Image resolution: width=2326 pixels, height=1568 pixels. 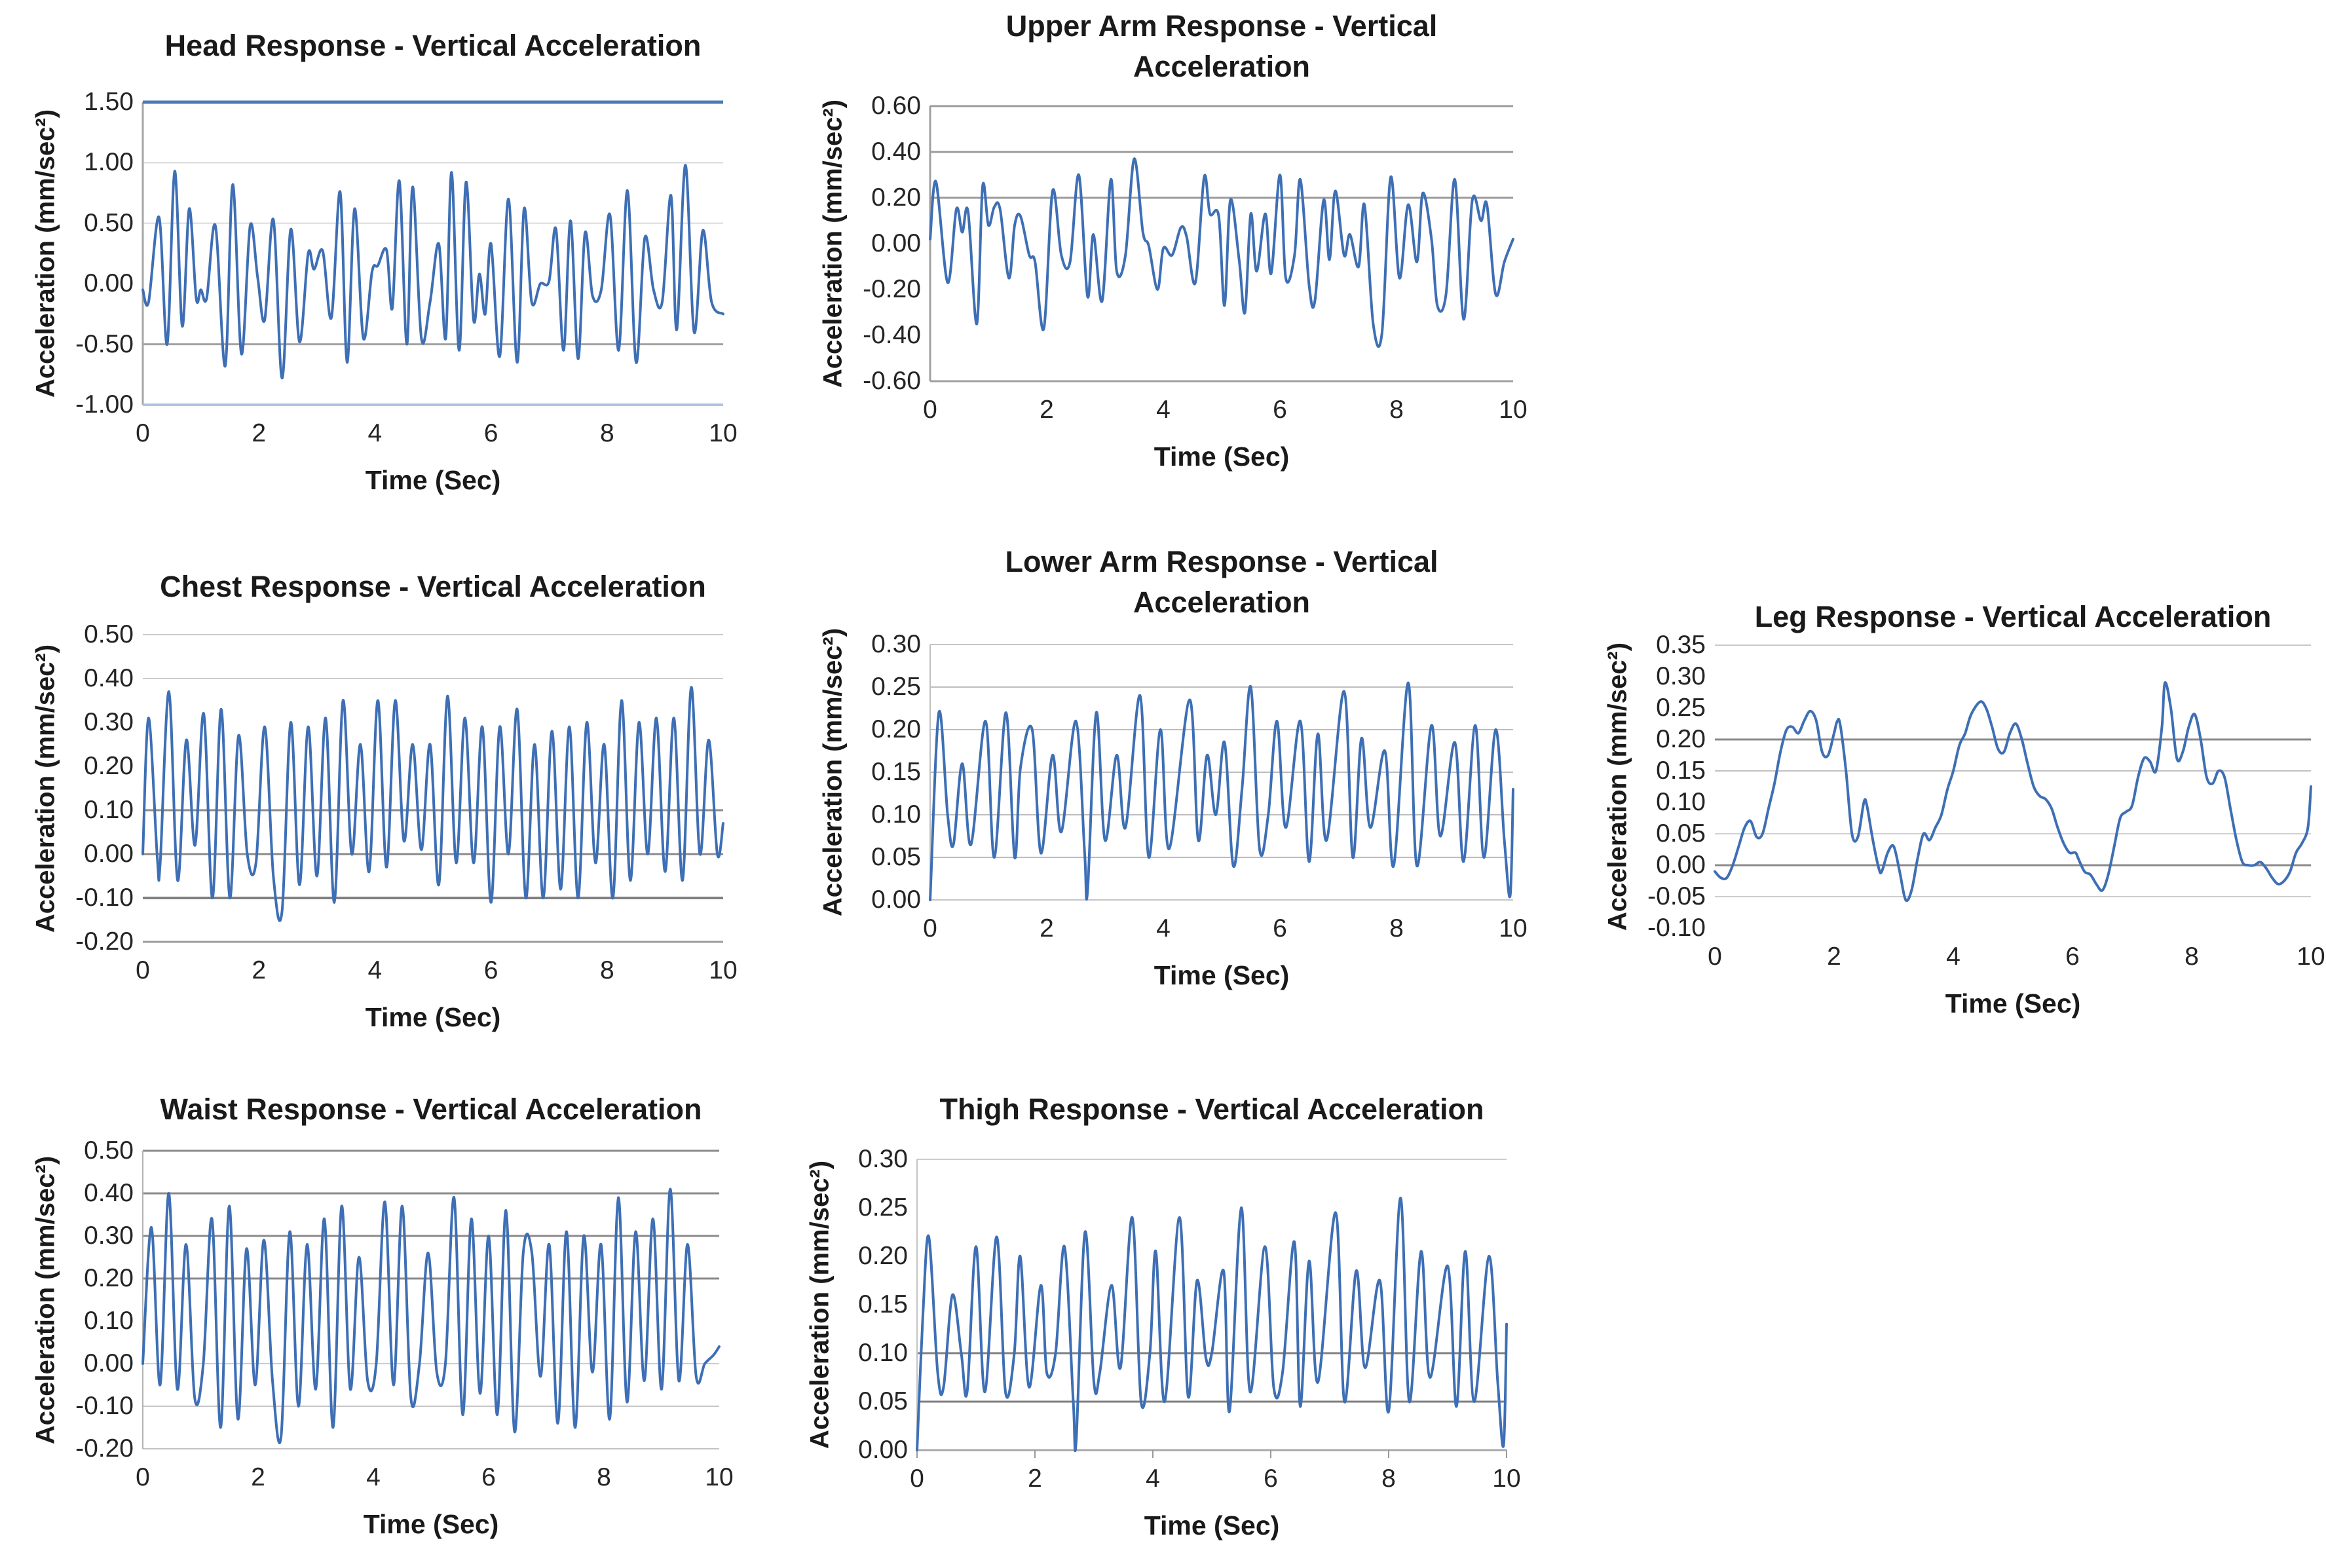 I want to click on y-tick-label: -0.40, so click(x=892, y=335).